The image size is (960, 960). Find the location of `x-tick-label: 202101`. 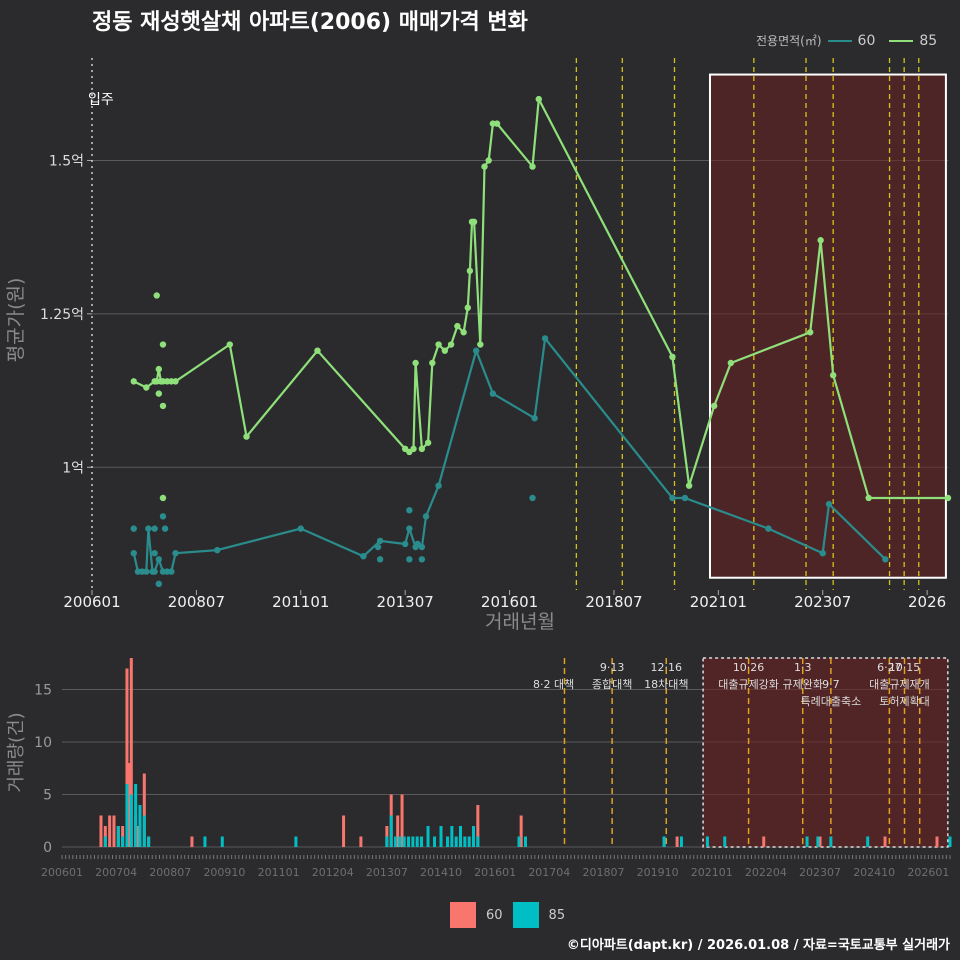

x-tick-label: 202101 is located at coordinates (718, 602).